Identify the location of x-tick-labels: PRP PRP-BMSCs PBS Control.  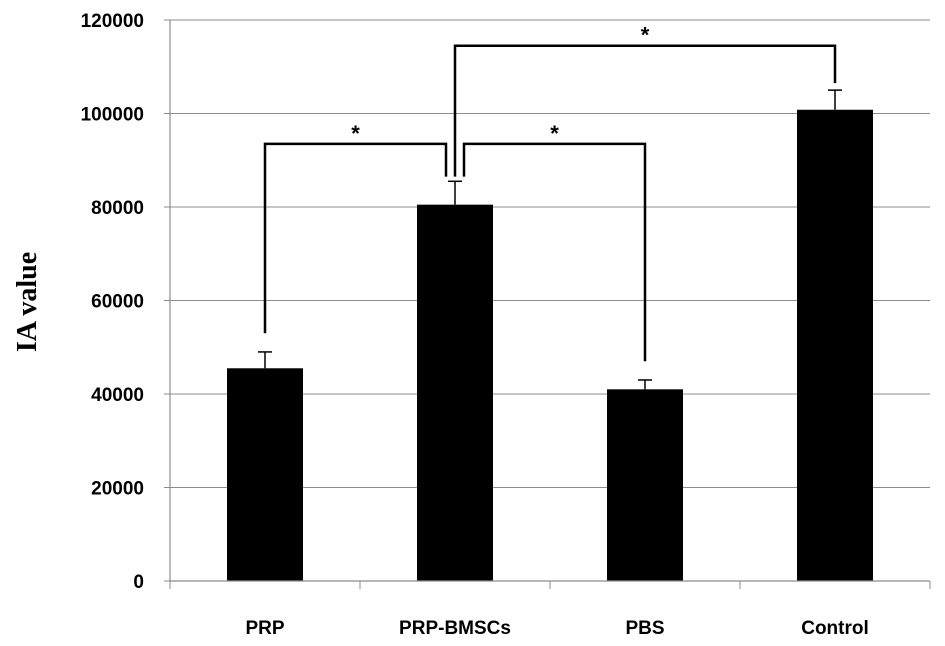
(556, 628).